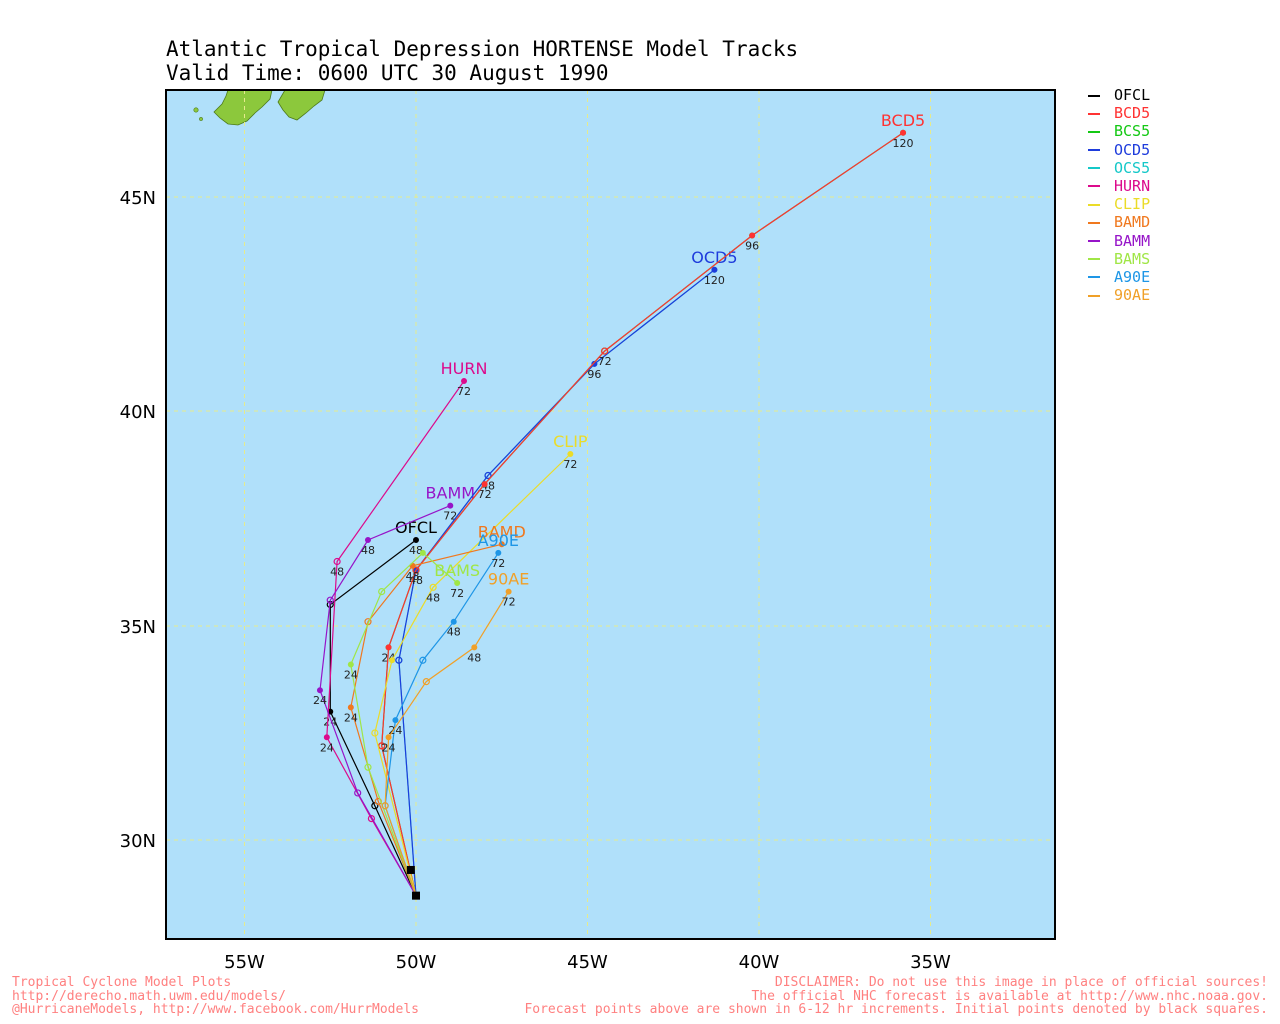 The height and width of the screenshot is (1024, 1280). What do you see at coordinates (508, 579) in the screenshot?
I see `track-end-label: 90AE` at bounding box center [508, 579].